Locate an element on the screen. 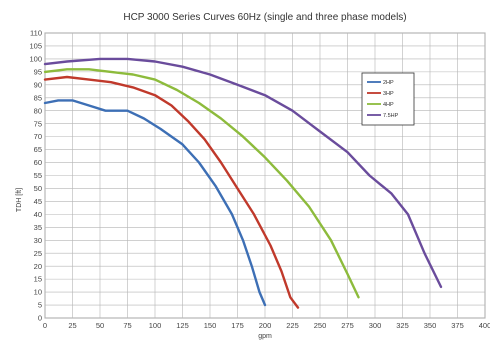  y-tick-label: 55 is located at coordinates (38, 175).